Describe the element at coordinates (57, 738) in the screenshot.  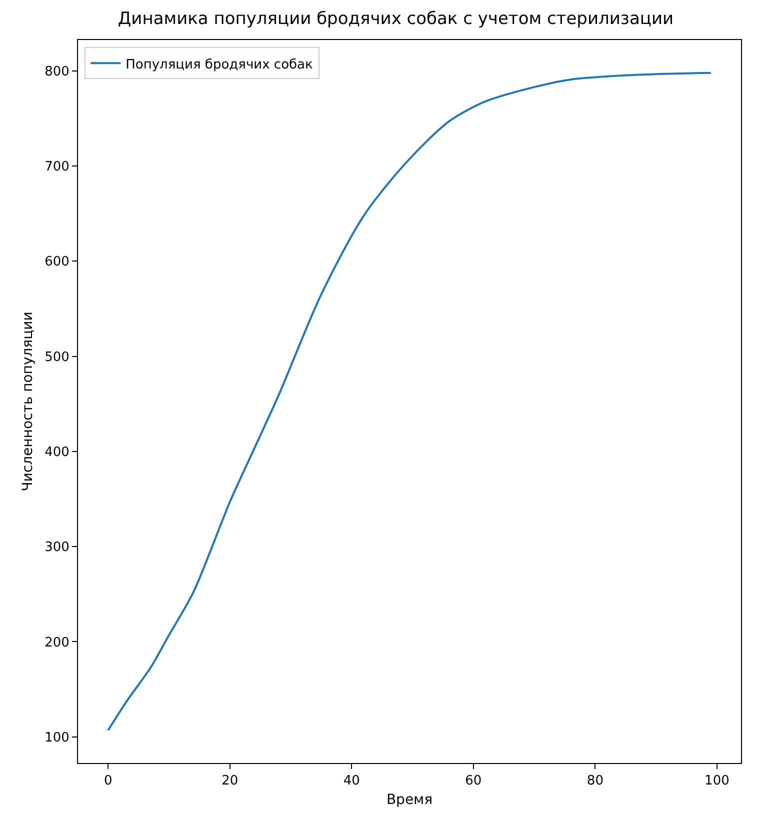
I see `y-tick-label: 100` at that location.